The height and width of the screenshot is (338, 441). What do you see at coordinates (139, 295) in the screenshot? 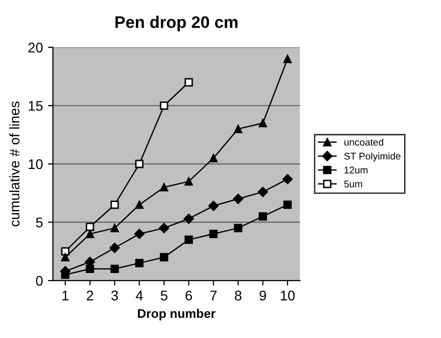
I see `x-tick-label: 4` at bounding box center [139, 295].